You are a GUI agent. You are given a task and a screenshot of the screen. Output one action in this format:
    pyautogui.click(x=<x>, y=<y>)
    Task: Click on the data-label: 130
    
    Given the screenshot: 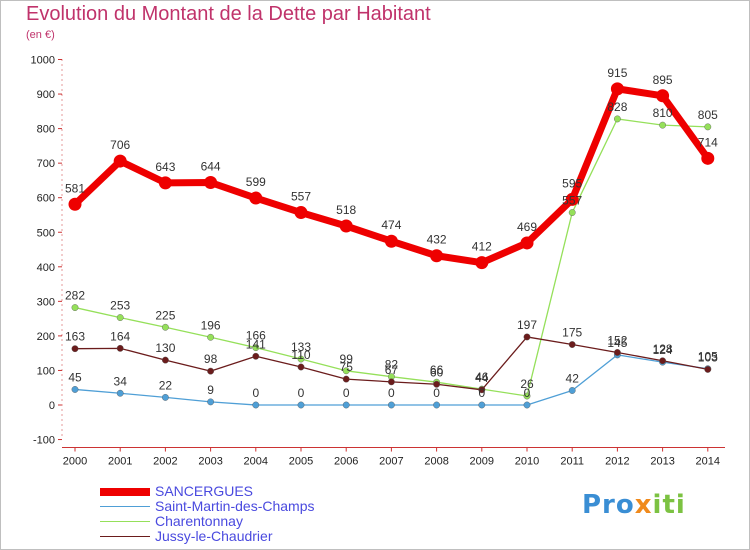 What is the action you would take?
    pyautogui.click(x=165, y=348)
    